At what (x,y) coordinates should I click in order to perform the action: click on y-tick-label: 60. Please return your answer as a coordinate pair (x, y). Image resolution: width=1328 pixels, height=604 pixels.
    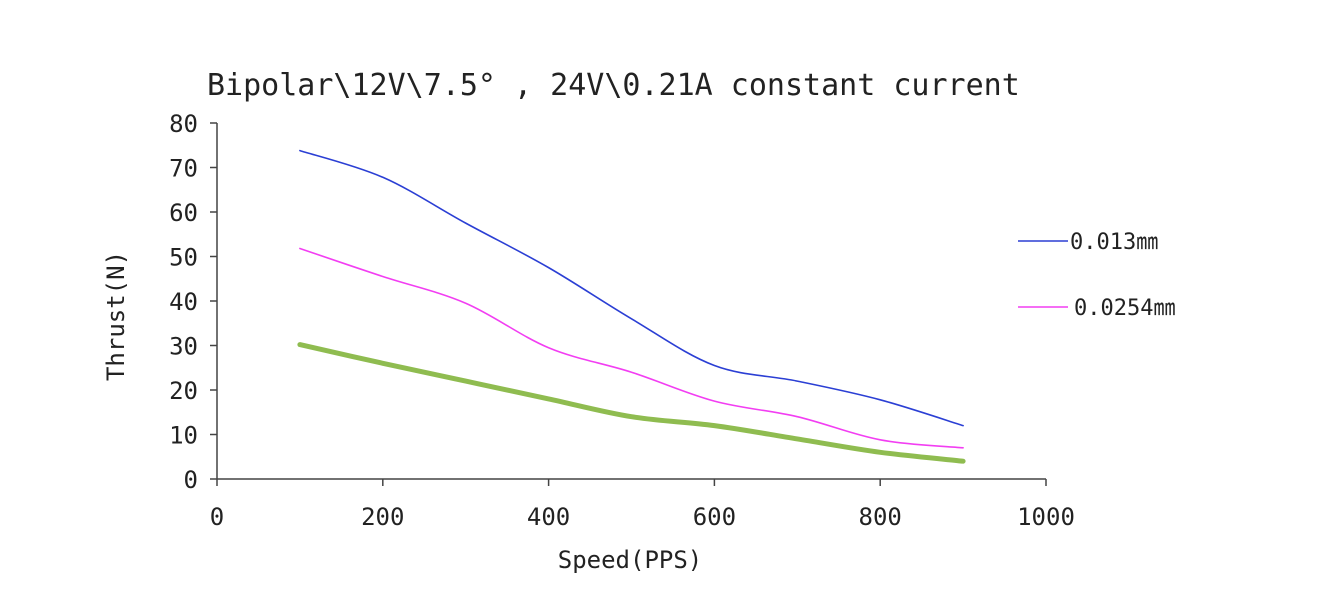
    Looking at the image, I should click on (183, 213).